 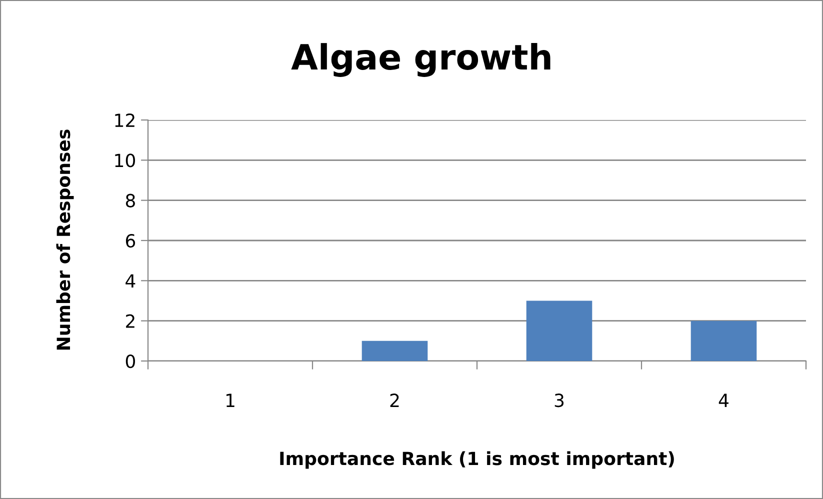 I want to click on y-tick-label: 2, so click(x=130, y=321).